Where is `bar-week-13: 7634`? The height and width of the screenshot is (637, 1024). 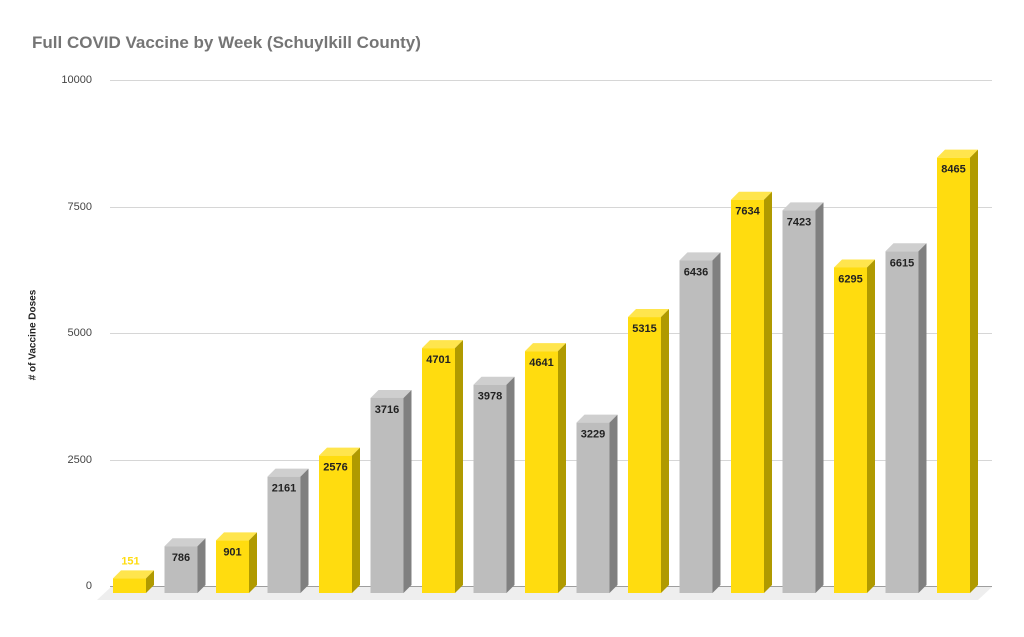 bar-week-13: 7634 is located at coordinates (751, 392).